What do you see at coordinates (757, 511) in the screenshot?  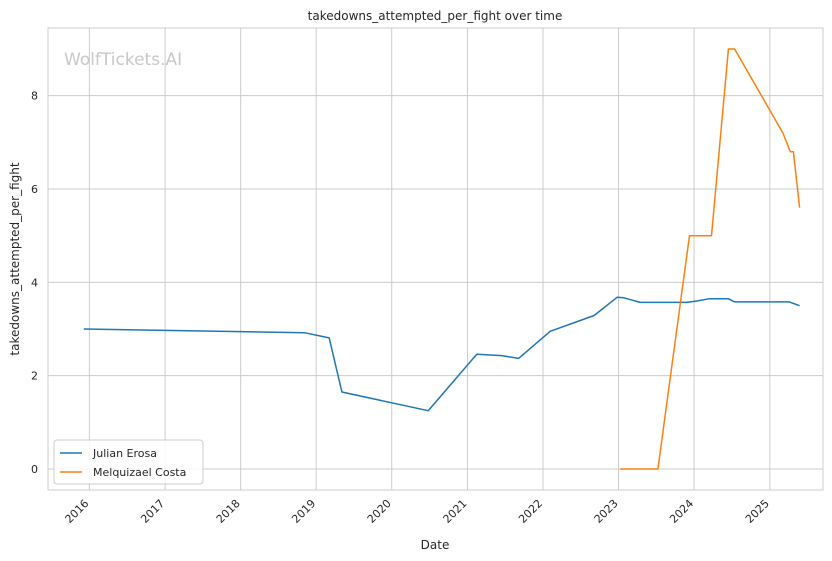 I see `x-tick-label: 2025` at bounding box center [757, 511].